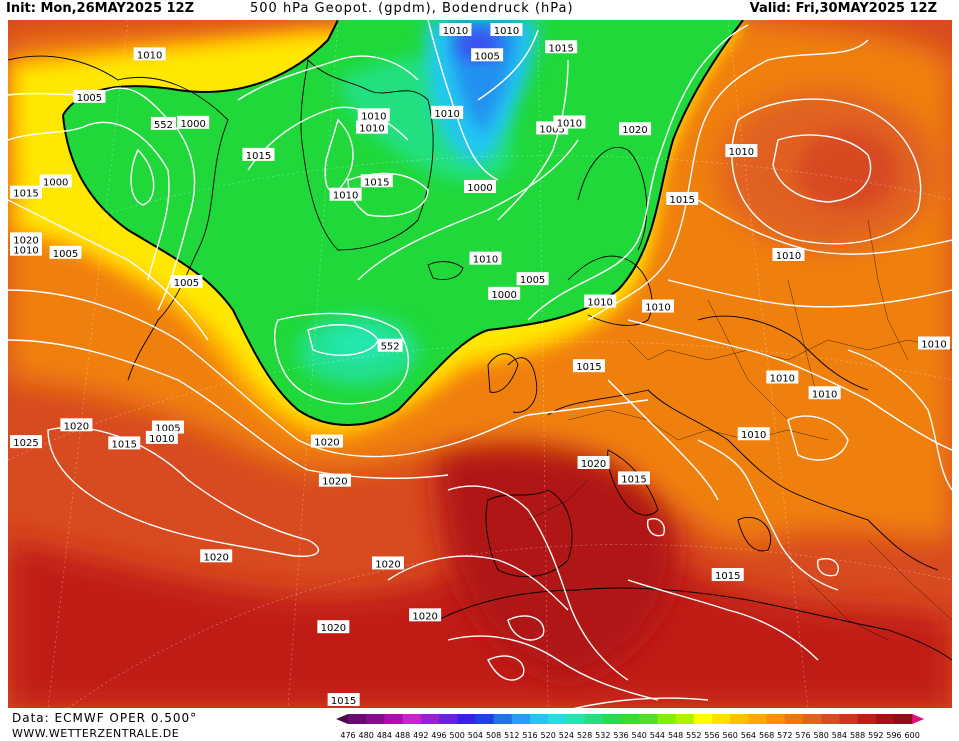  What do you see at coordinates (390, 347) in the screenshot?
I see `isobar-label-text: 552` at bounding box center [390, 347].